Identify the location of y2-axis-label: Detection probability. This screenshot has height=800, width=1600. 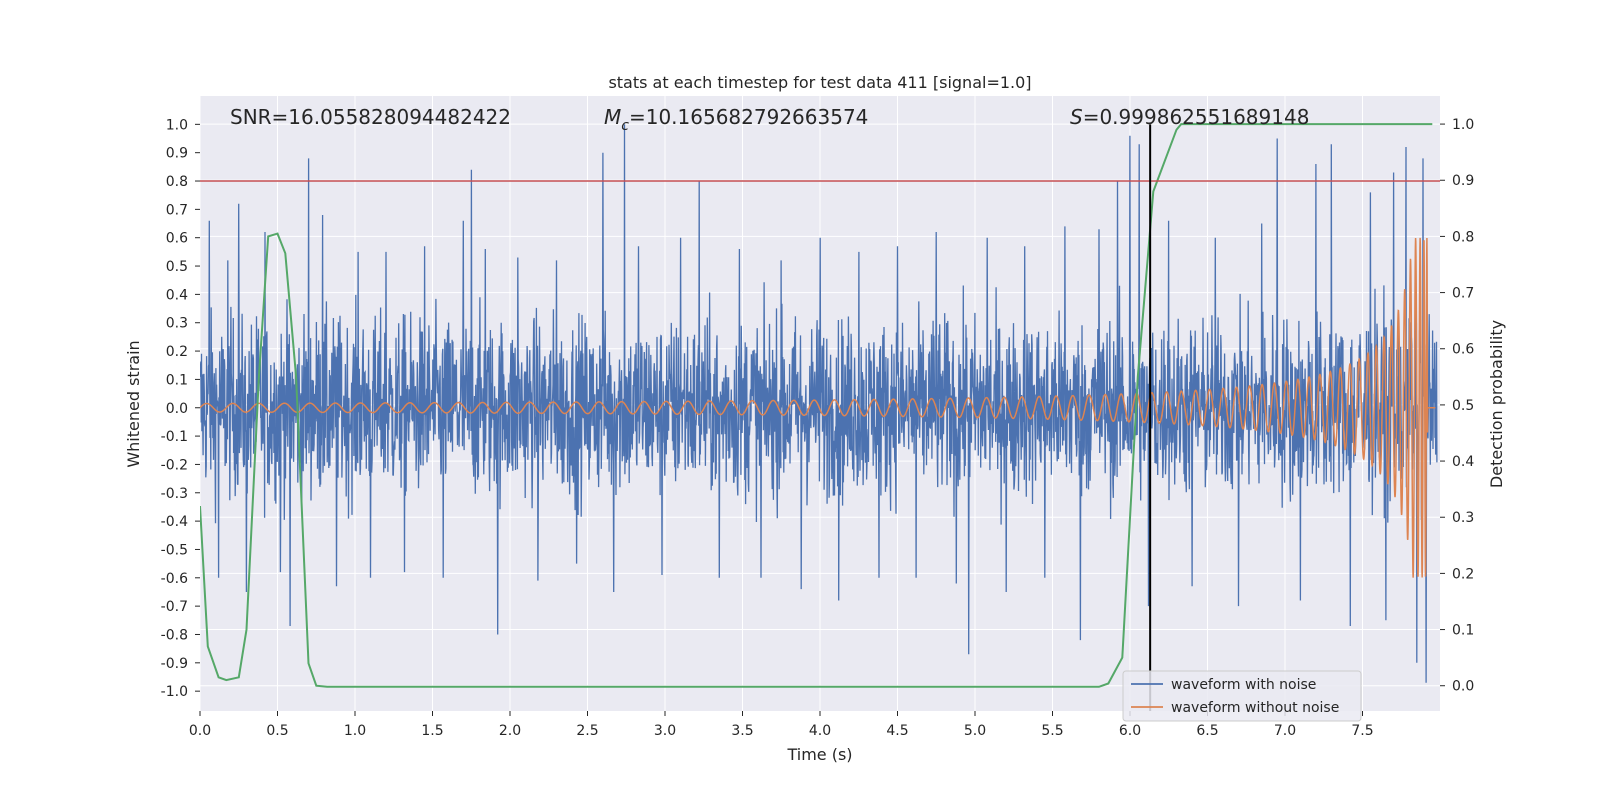
(1496, 404).